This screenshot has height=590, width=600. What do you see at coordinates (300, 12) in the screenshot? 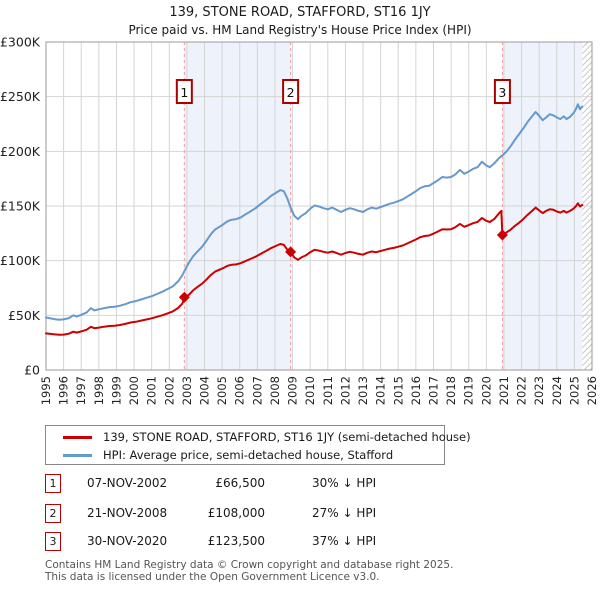
I see `page-title: 139, STONE ROAD, STAFFORD, ST16 1JY` at bounding box center [300, 12].